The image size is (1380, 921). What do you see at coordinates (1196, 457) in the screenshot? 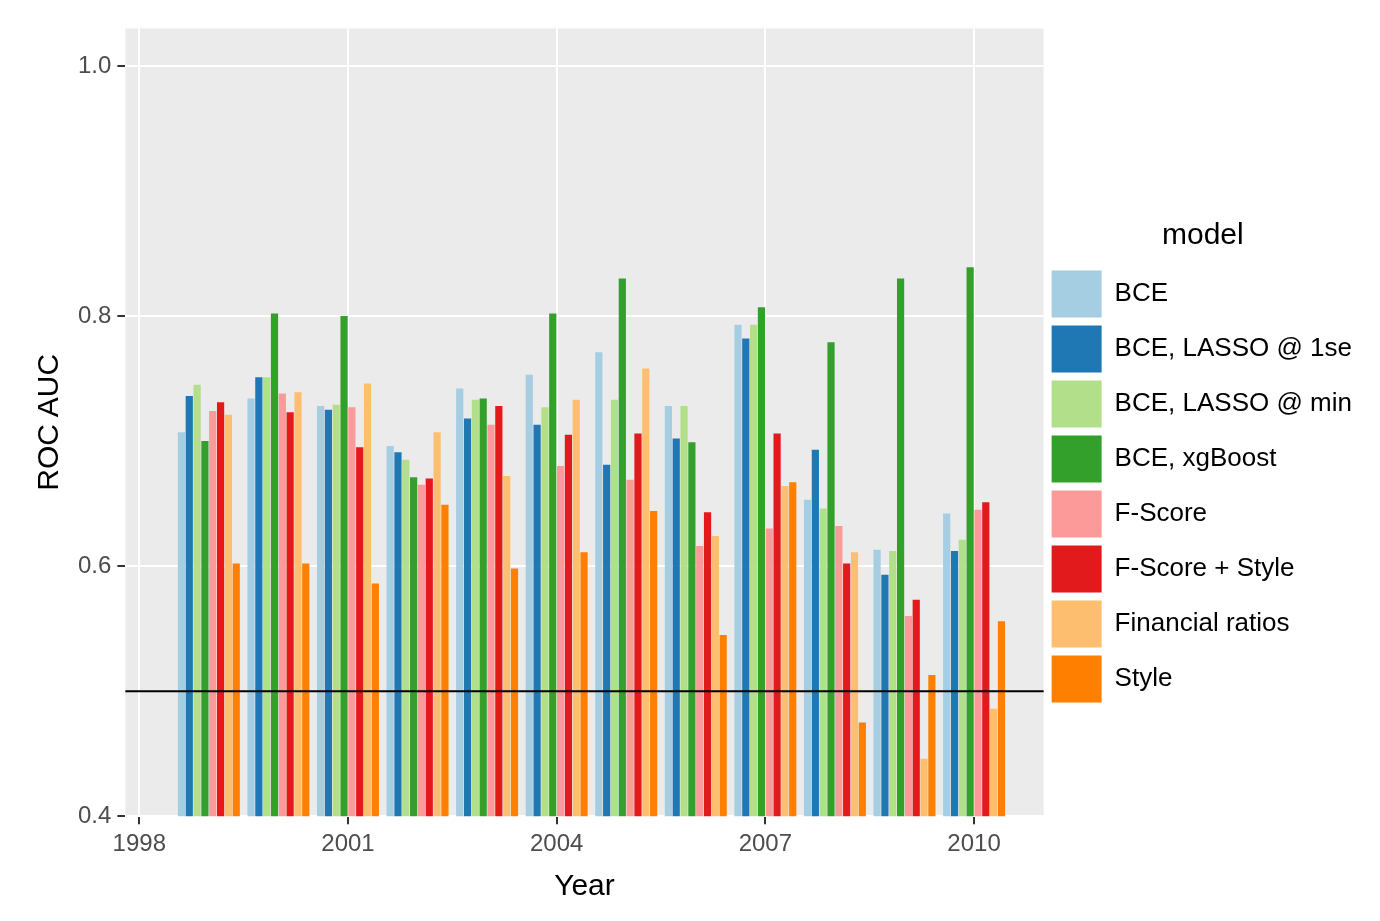
I see `legend-label: BCE, xgBoost` at bounding box center [1196, 457].